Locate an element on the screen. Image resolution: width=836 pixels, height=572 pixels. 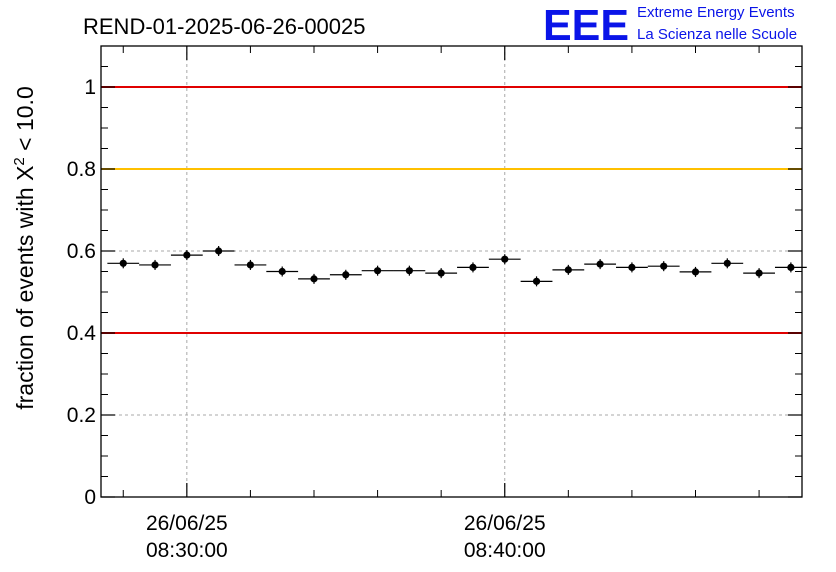
data-series is located at coordinates (457, 266).